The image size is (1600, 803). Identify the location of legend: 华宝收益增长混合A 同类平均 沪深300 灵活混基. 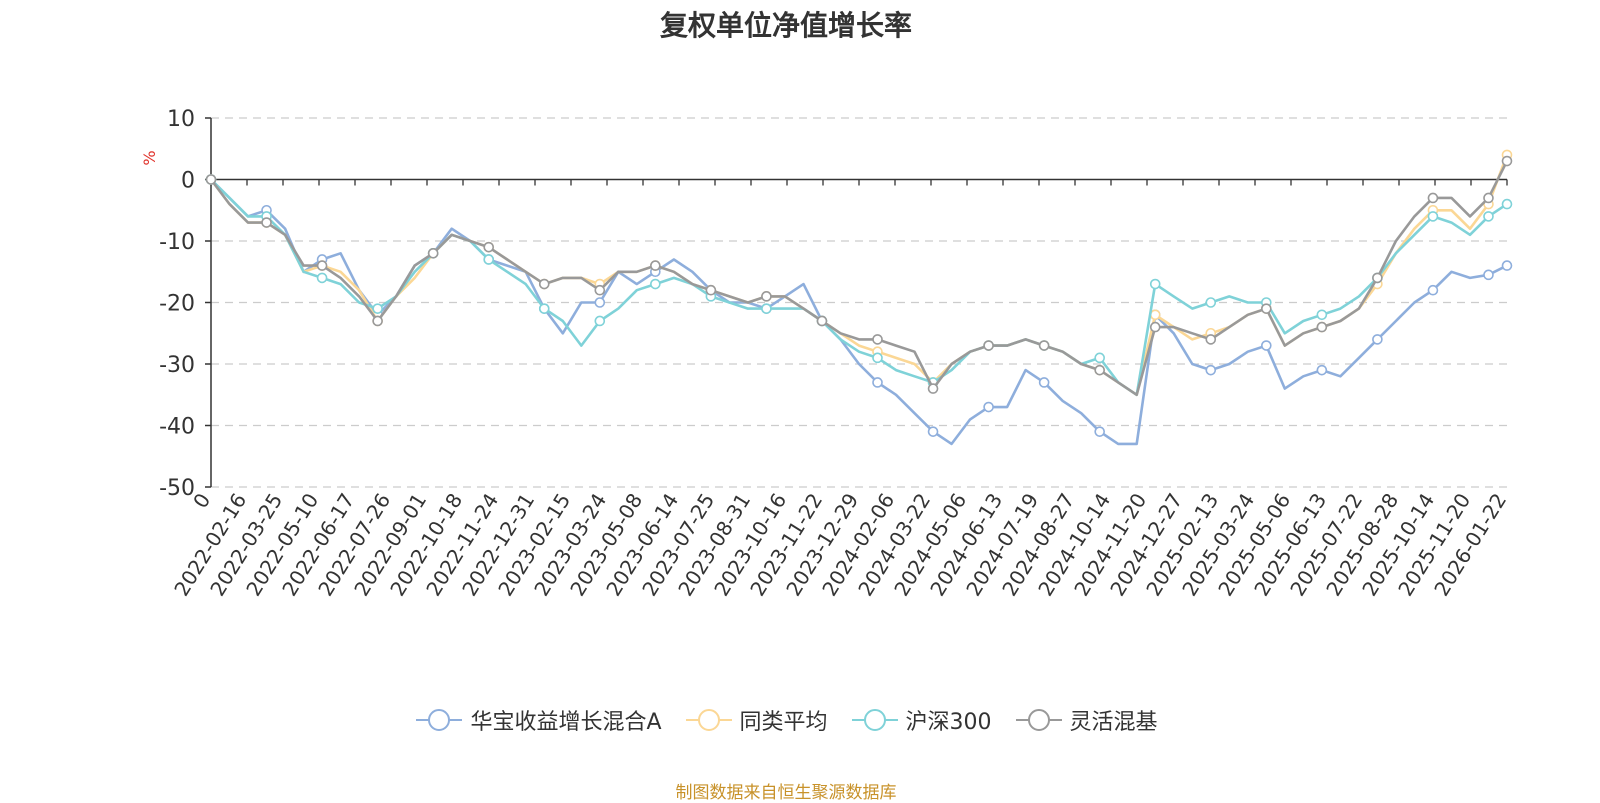
(786, 720).